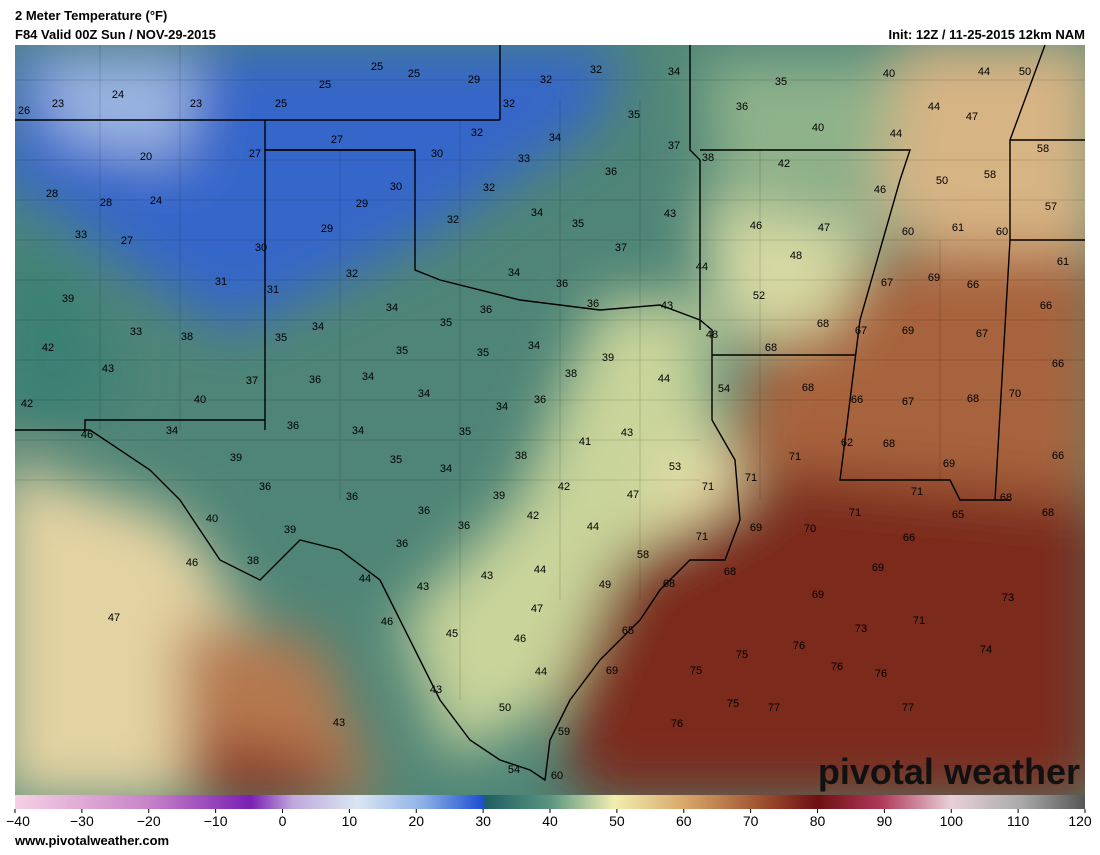 This screenshot has width=1100, height=855. What do you see at coordinates (524, 159) in the screenshot?
I see `temperature-label: 33` at bounding box center [524, 159].